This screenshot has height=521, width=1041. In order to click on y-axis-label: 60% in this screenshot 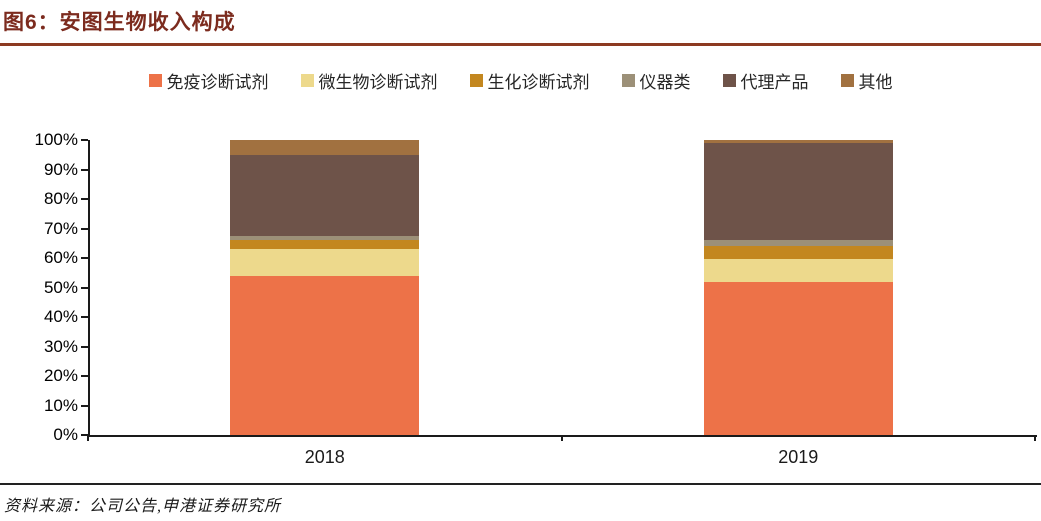, I will do `click(60, 257)`.